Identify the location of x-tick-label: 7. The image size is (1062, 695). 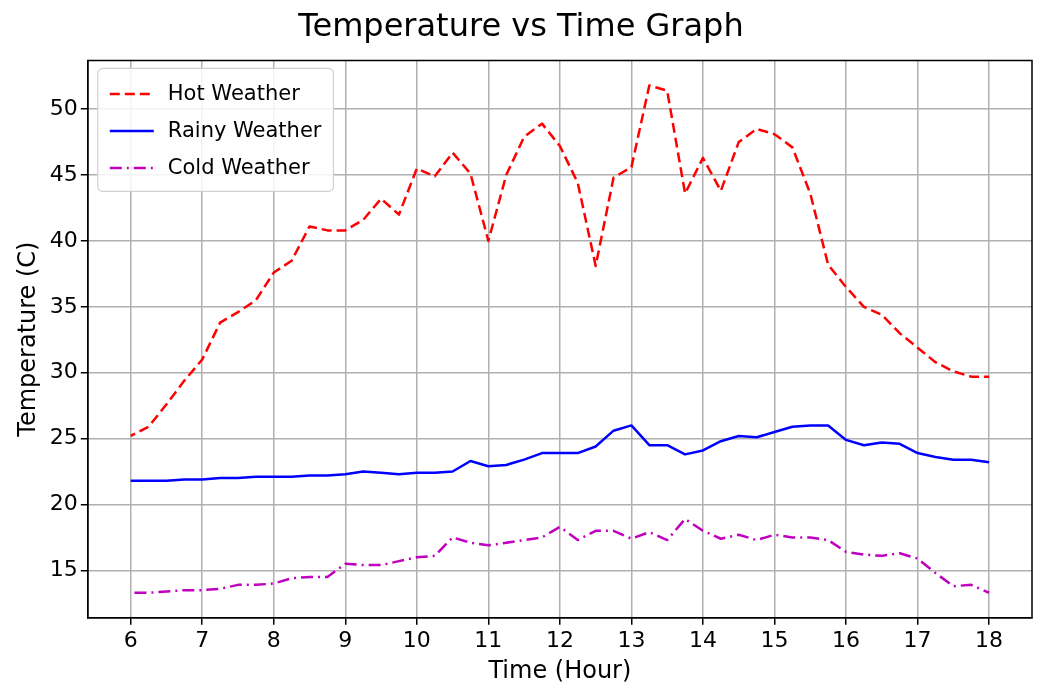
(202, 639).